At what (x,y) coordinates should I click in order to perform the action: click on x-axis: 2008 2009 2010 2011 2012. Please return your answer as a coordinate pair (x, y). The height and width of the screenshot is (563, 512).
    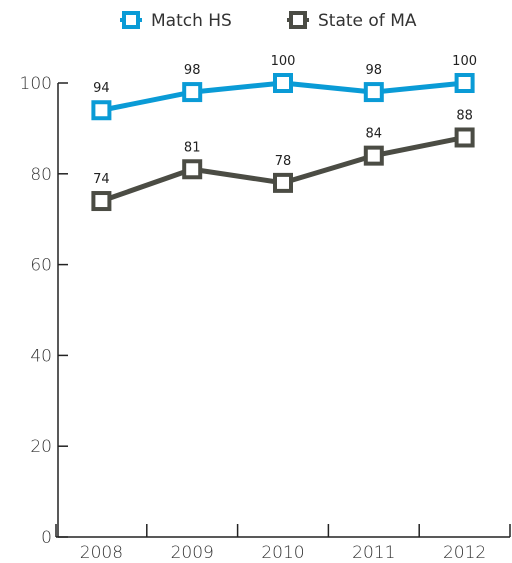
    Looking at the image, I should click on (283, 543).